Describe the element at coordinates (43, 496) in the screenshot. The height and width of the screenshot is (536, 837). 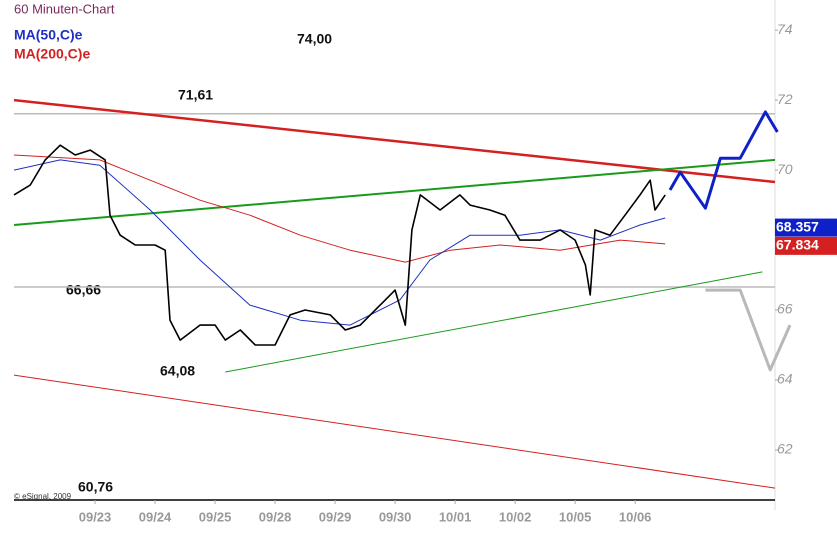
I see `credit: © eSignal, 2009` at that location.